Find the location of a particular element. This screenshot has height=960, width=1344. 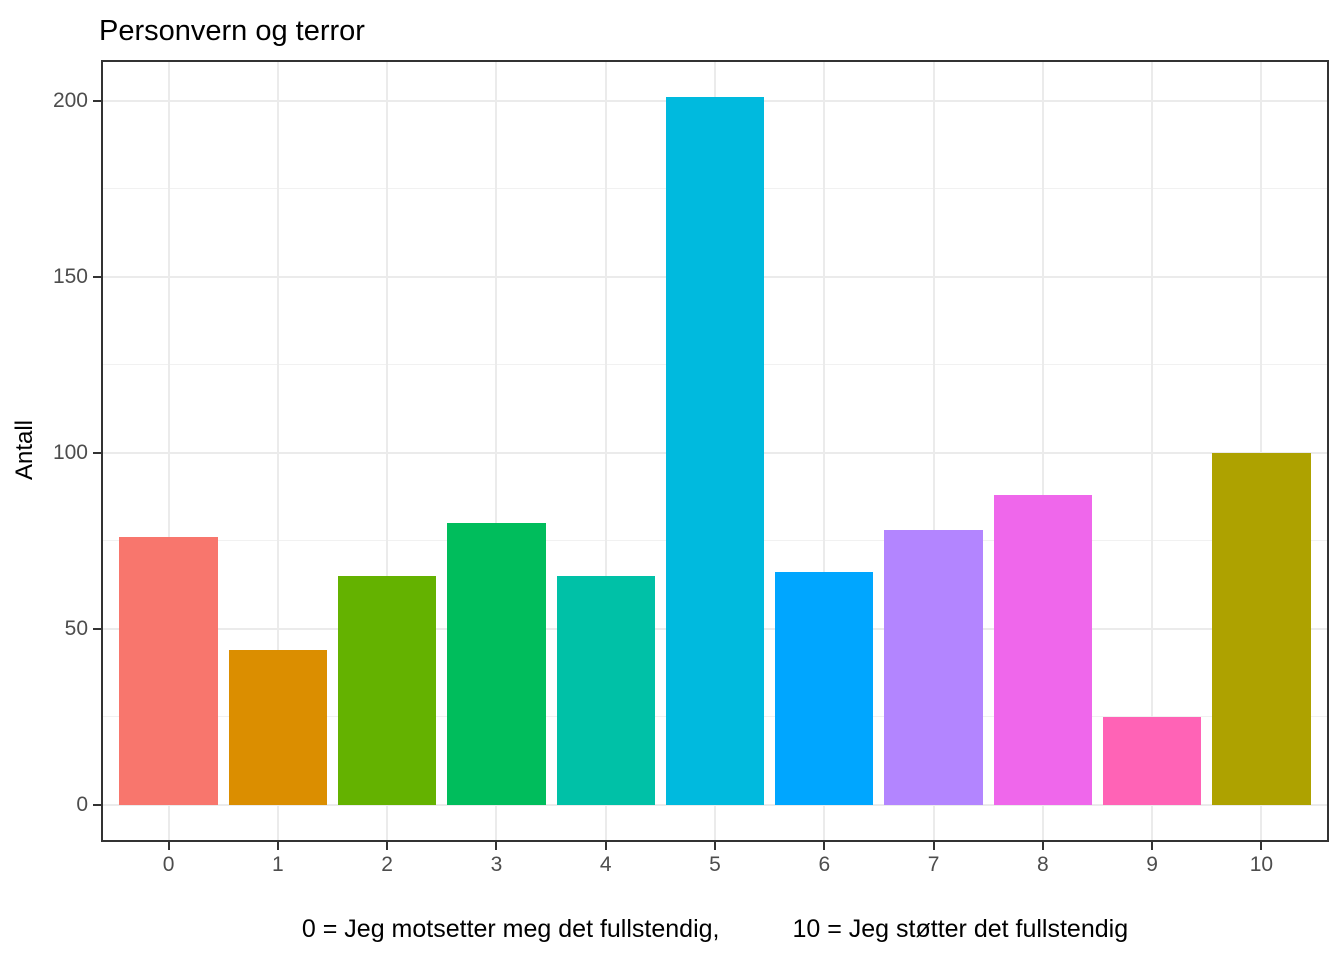

y-tick-label: 50 is located at coordinates (76, 628).